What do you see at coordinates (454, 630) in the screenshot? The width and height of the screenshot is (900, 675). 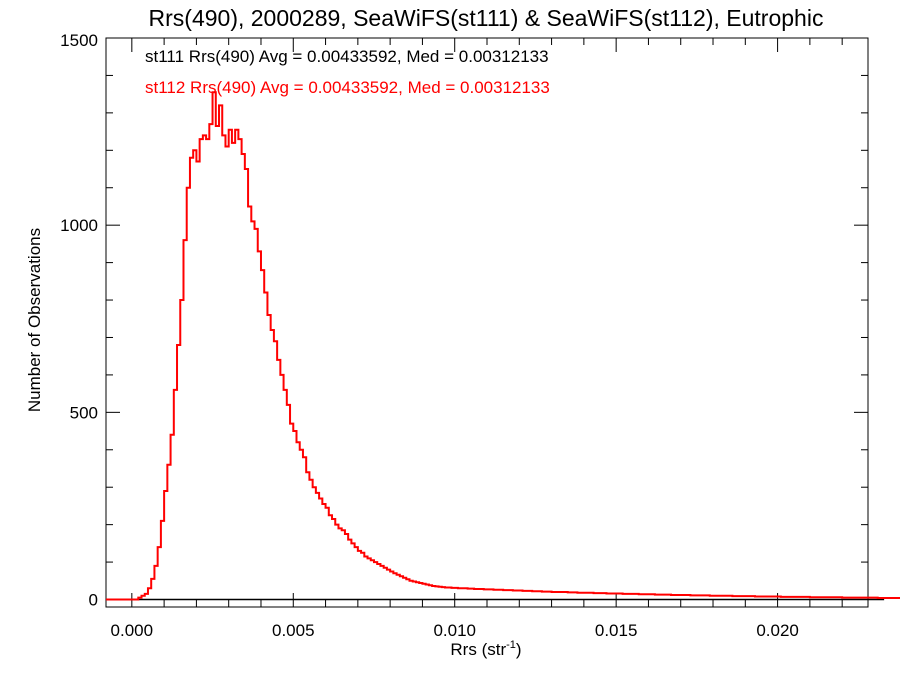 I see `x-tick-label: 0.010` at bounding box center [454, 630].